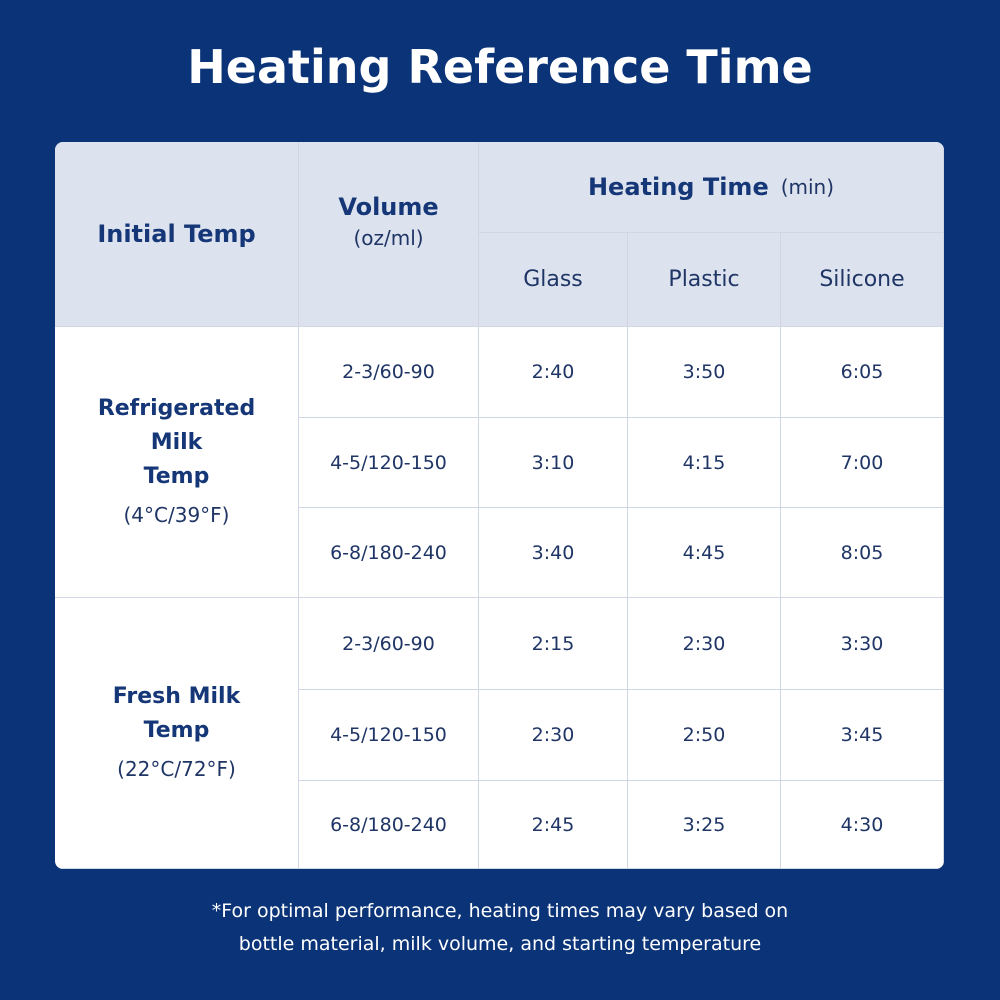  I want to click on data-cell: 2:15, so click(553, 644).